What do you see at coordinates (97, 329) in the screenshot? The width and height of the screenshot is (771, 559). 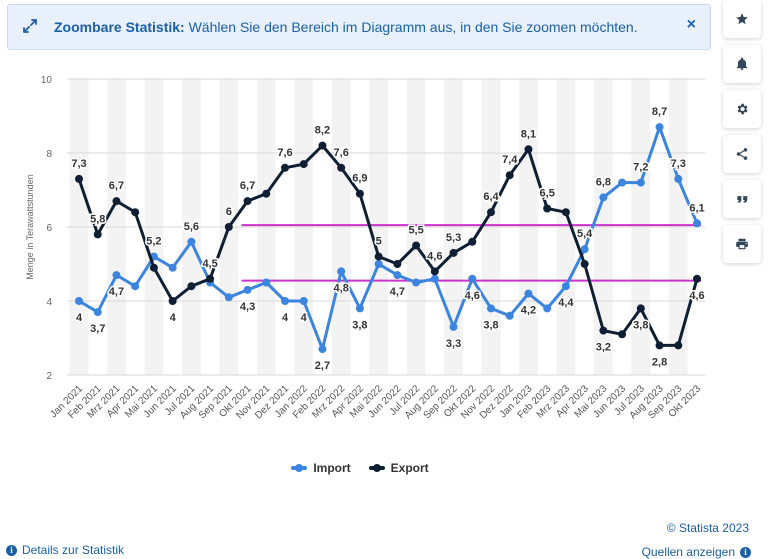 I see `data-label: 3,7` at bounding box center [97, 329].